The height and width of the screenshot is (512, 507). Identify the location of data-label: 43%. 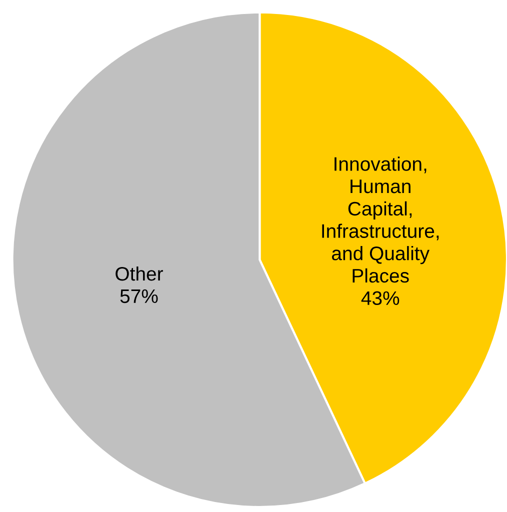
(380, 298).